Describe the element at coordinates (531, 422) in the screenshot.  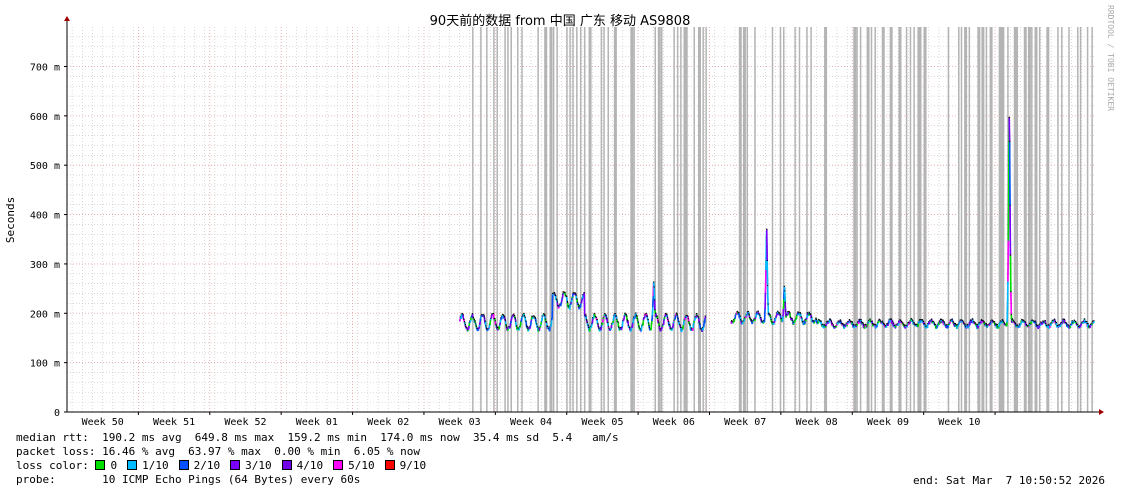
I see `x-tick-label: Week 04` at that location.